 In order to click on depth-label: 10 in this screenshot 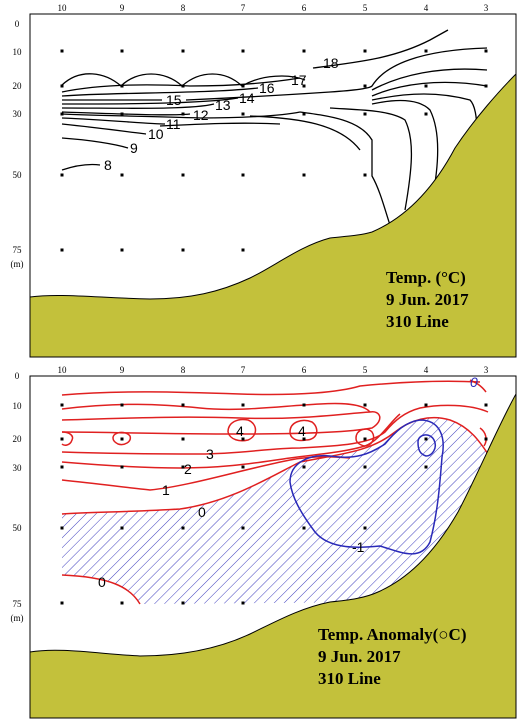, I will do `click(18, 52)`.